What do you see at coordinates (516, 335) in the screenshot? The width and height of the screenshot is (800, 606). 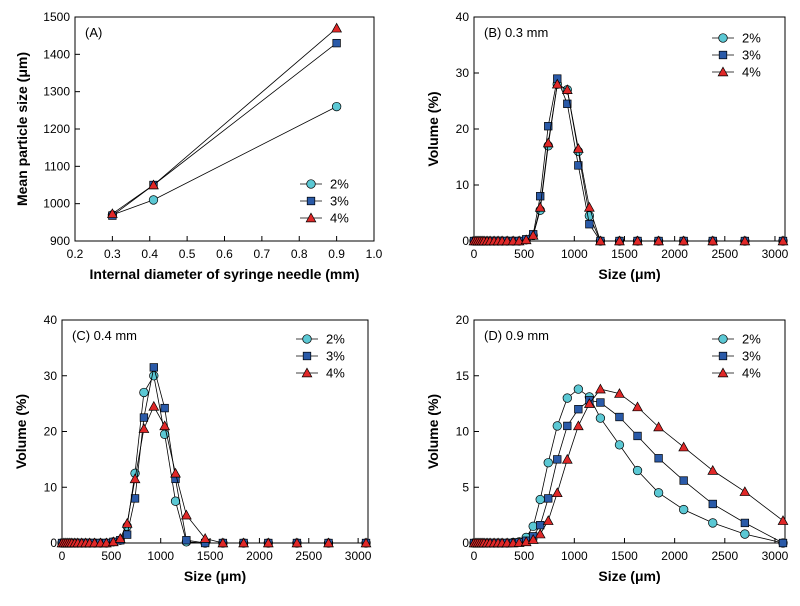 I see `panel-title: (D) 0.9 mm` at bounding box center [516, 335].